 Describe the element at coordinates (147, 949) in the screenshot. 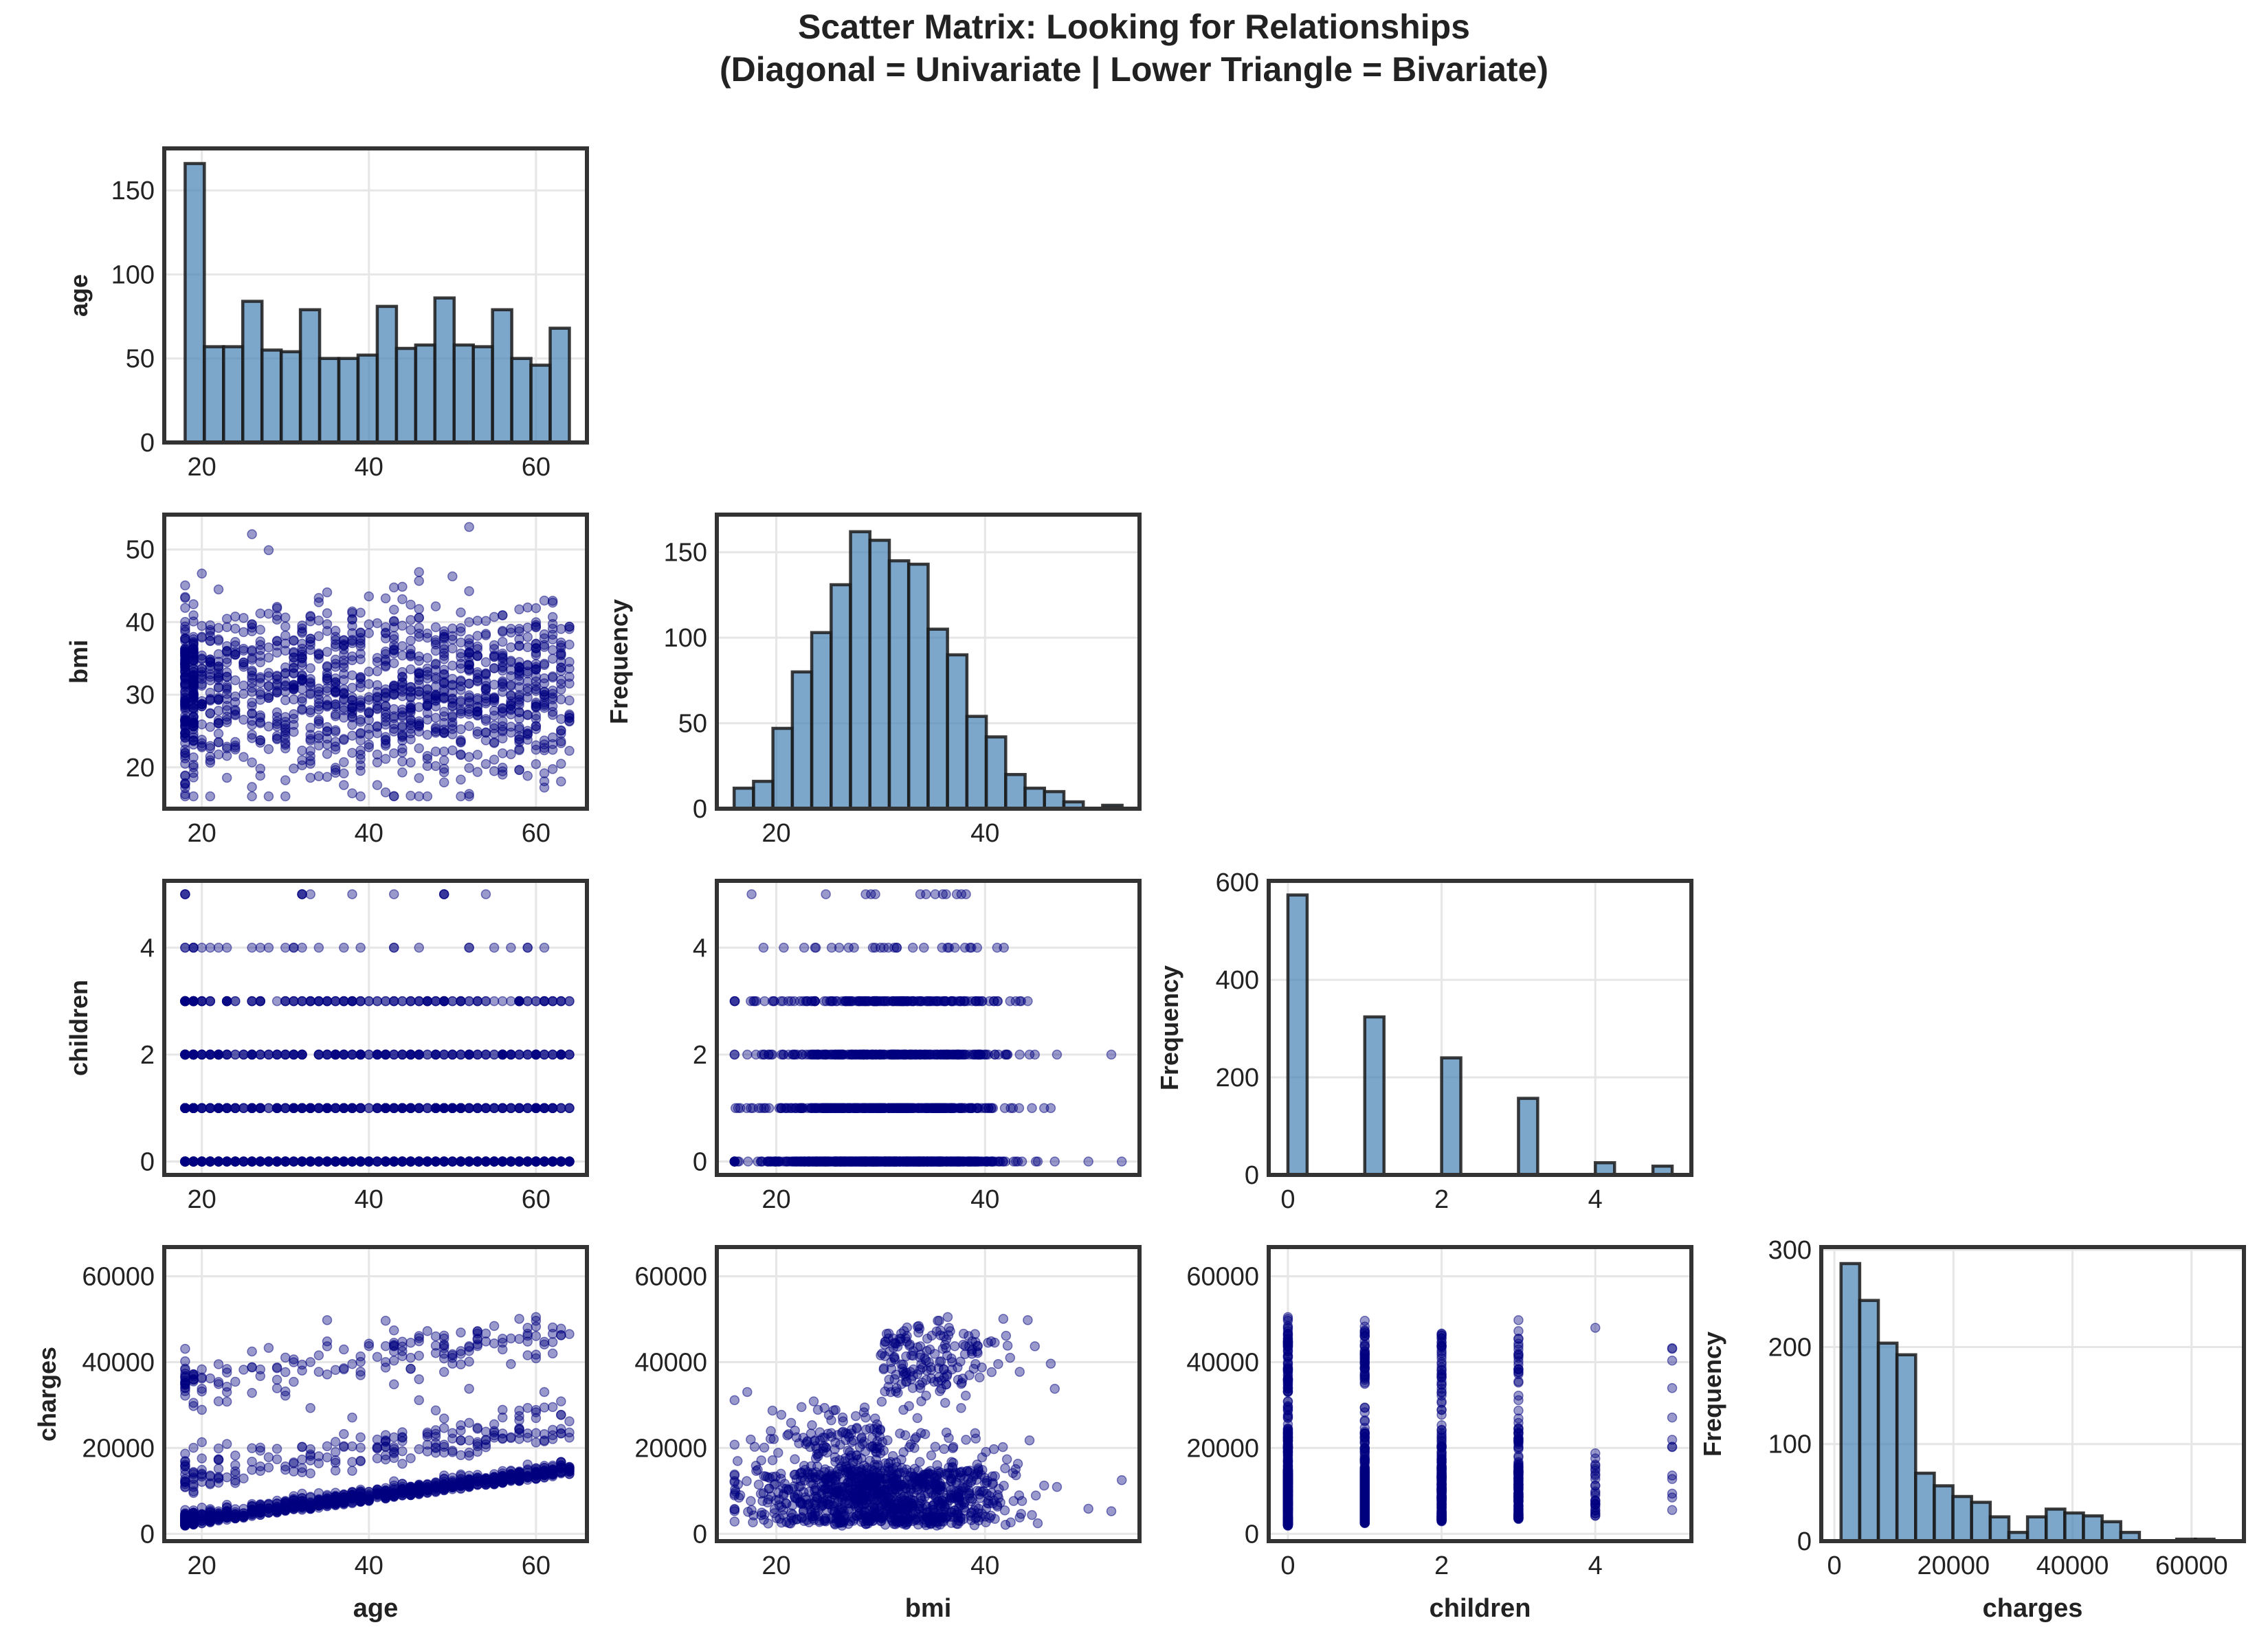

I see `y-tick-label: 4` at that location.